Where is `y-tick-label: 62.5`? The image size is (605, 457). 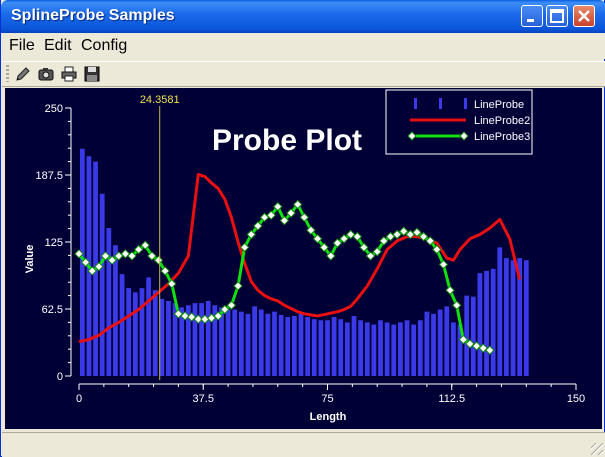 y-tick-label: 62.5 is located at coordinates (52, 310).